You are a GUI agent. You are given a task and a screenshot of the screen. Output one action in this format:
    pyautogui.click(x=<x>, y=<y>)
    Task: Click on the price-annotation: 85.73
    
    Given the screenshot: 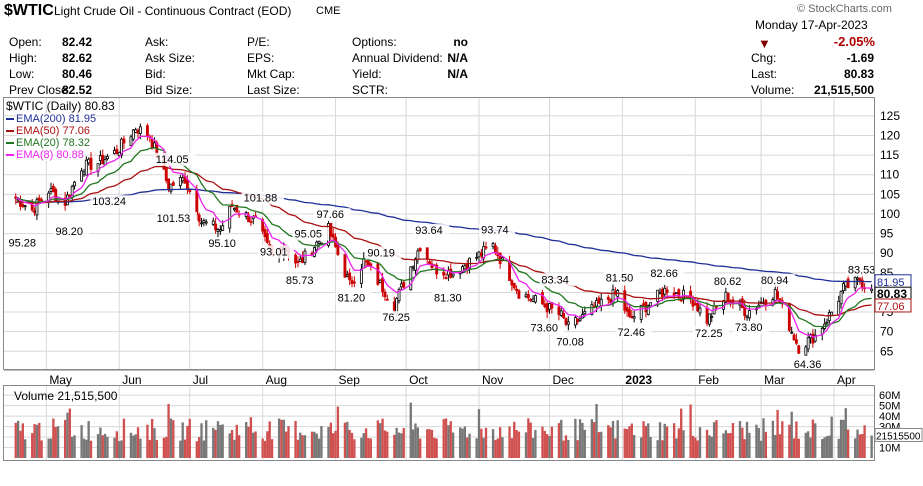 What is the action you would take?
    pyautogui.click(x=300, y=281)
    